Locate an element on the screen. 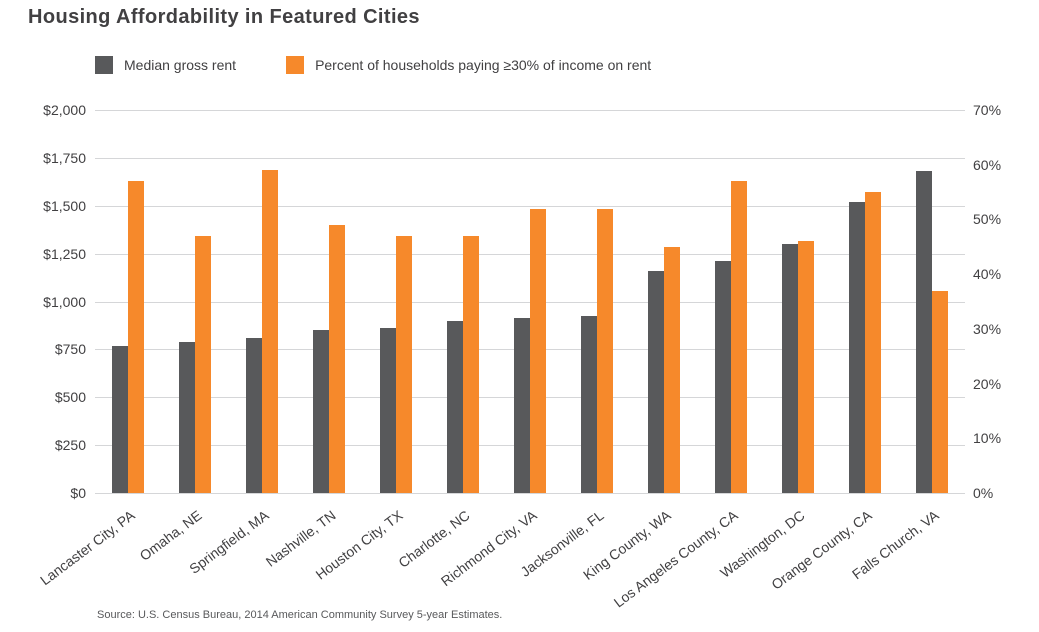  axis-tick-label: $1,500 is located at coordinates (64, 205).